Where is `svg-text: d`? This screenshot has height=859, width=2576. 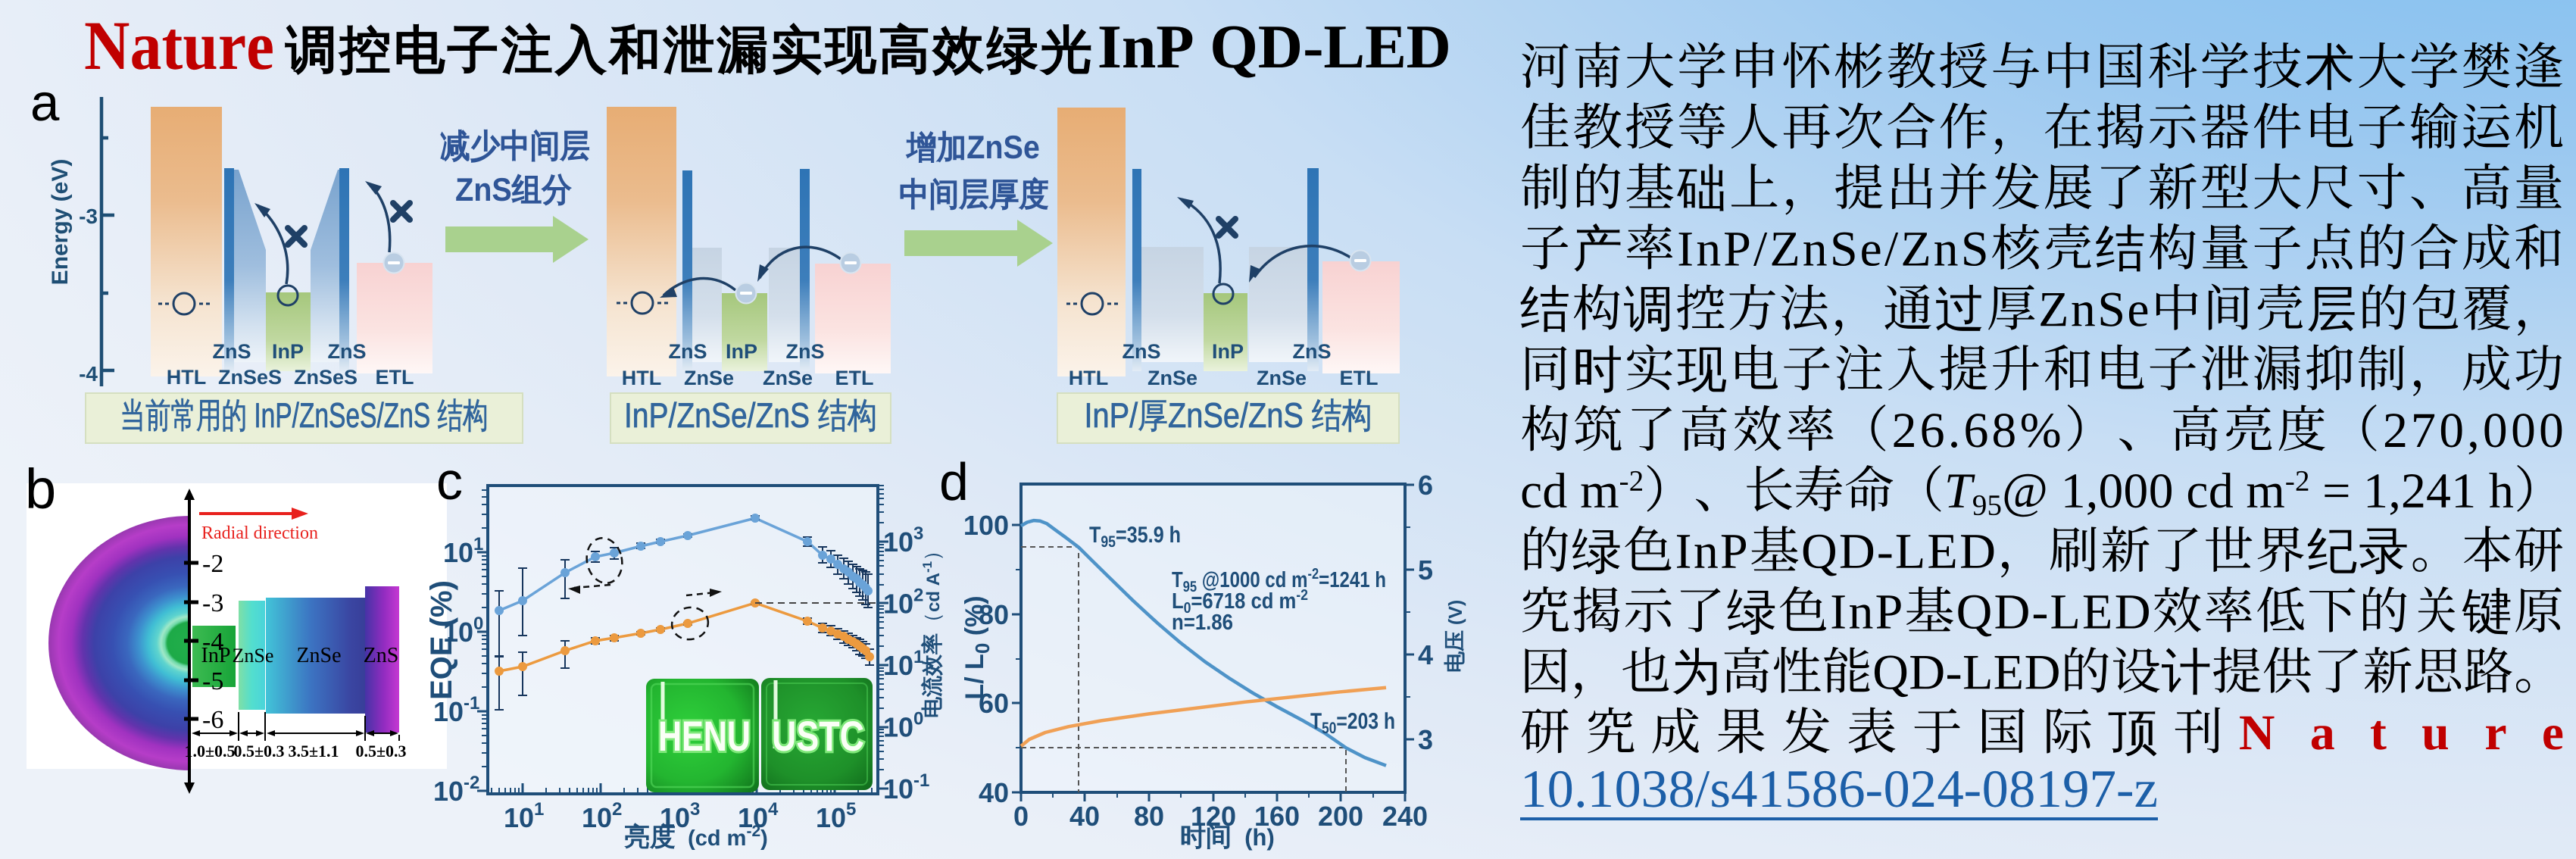 svg-text: d is located at coordinates (954, 481).